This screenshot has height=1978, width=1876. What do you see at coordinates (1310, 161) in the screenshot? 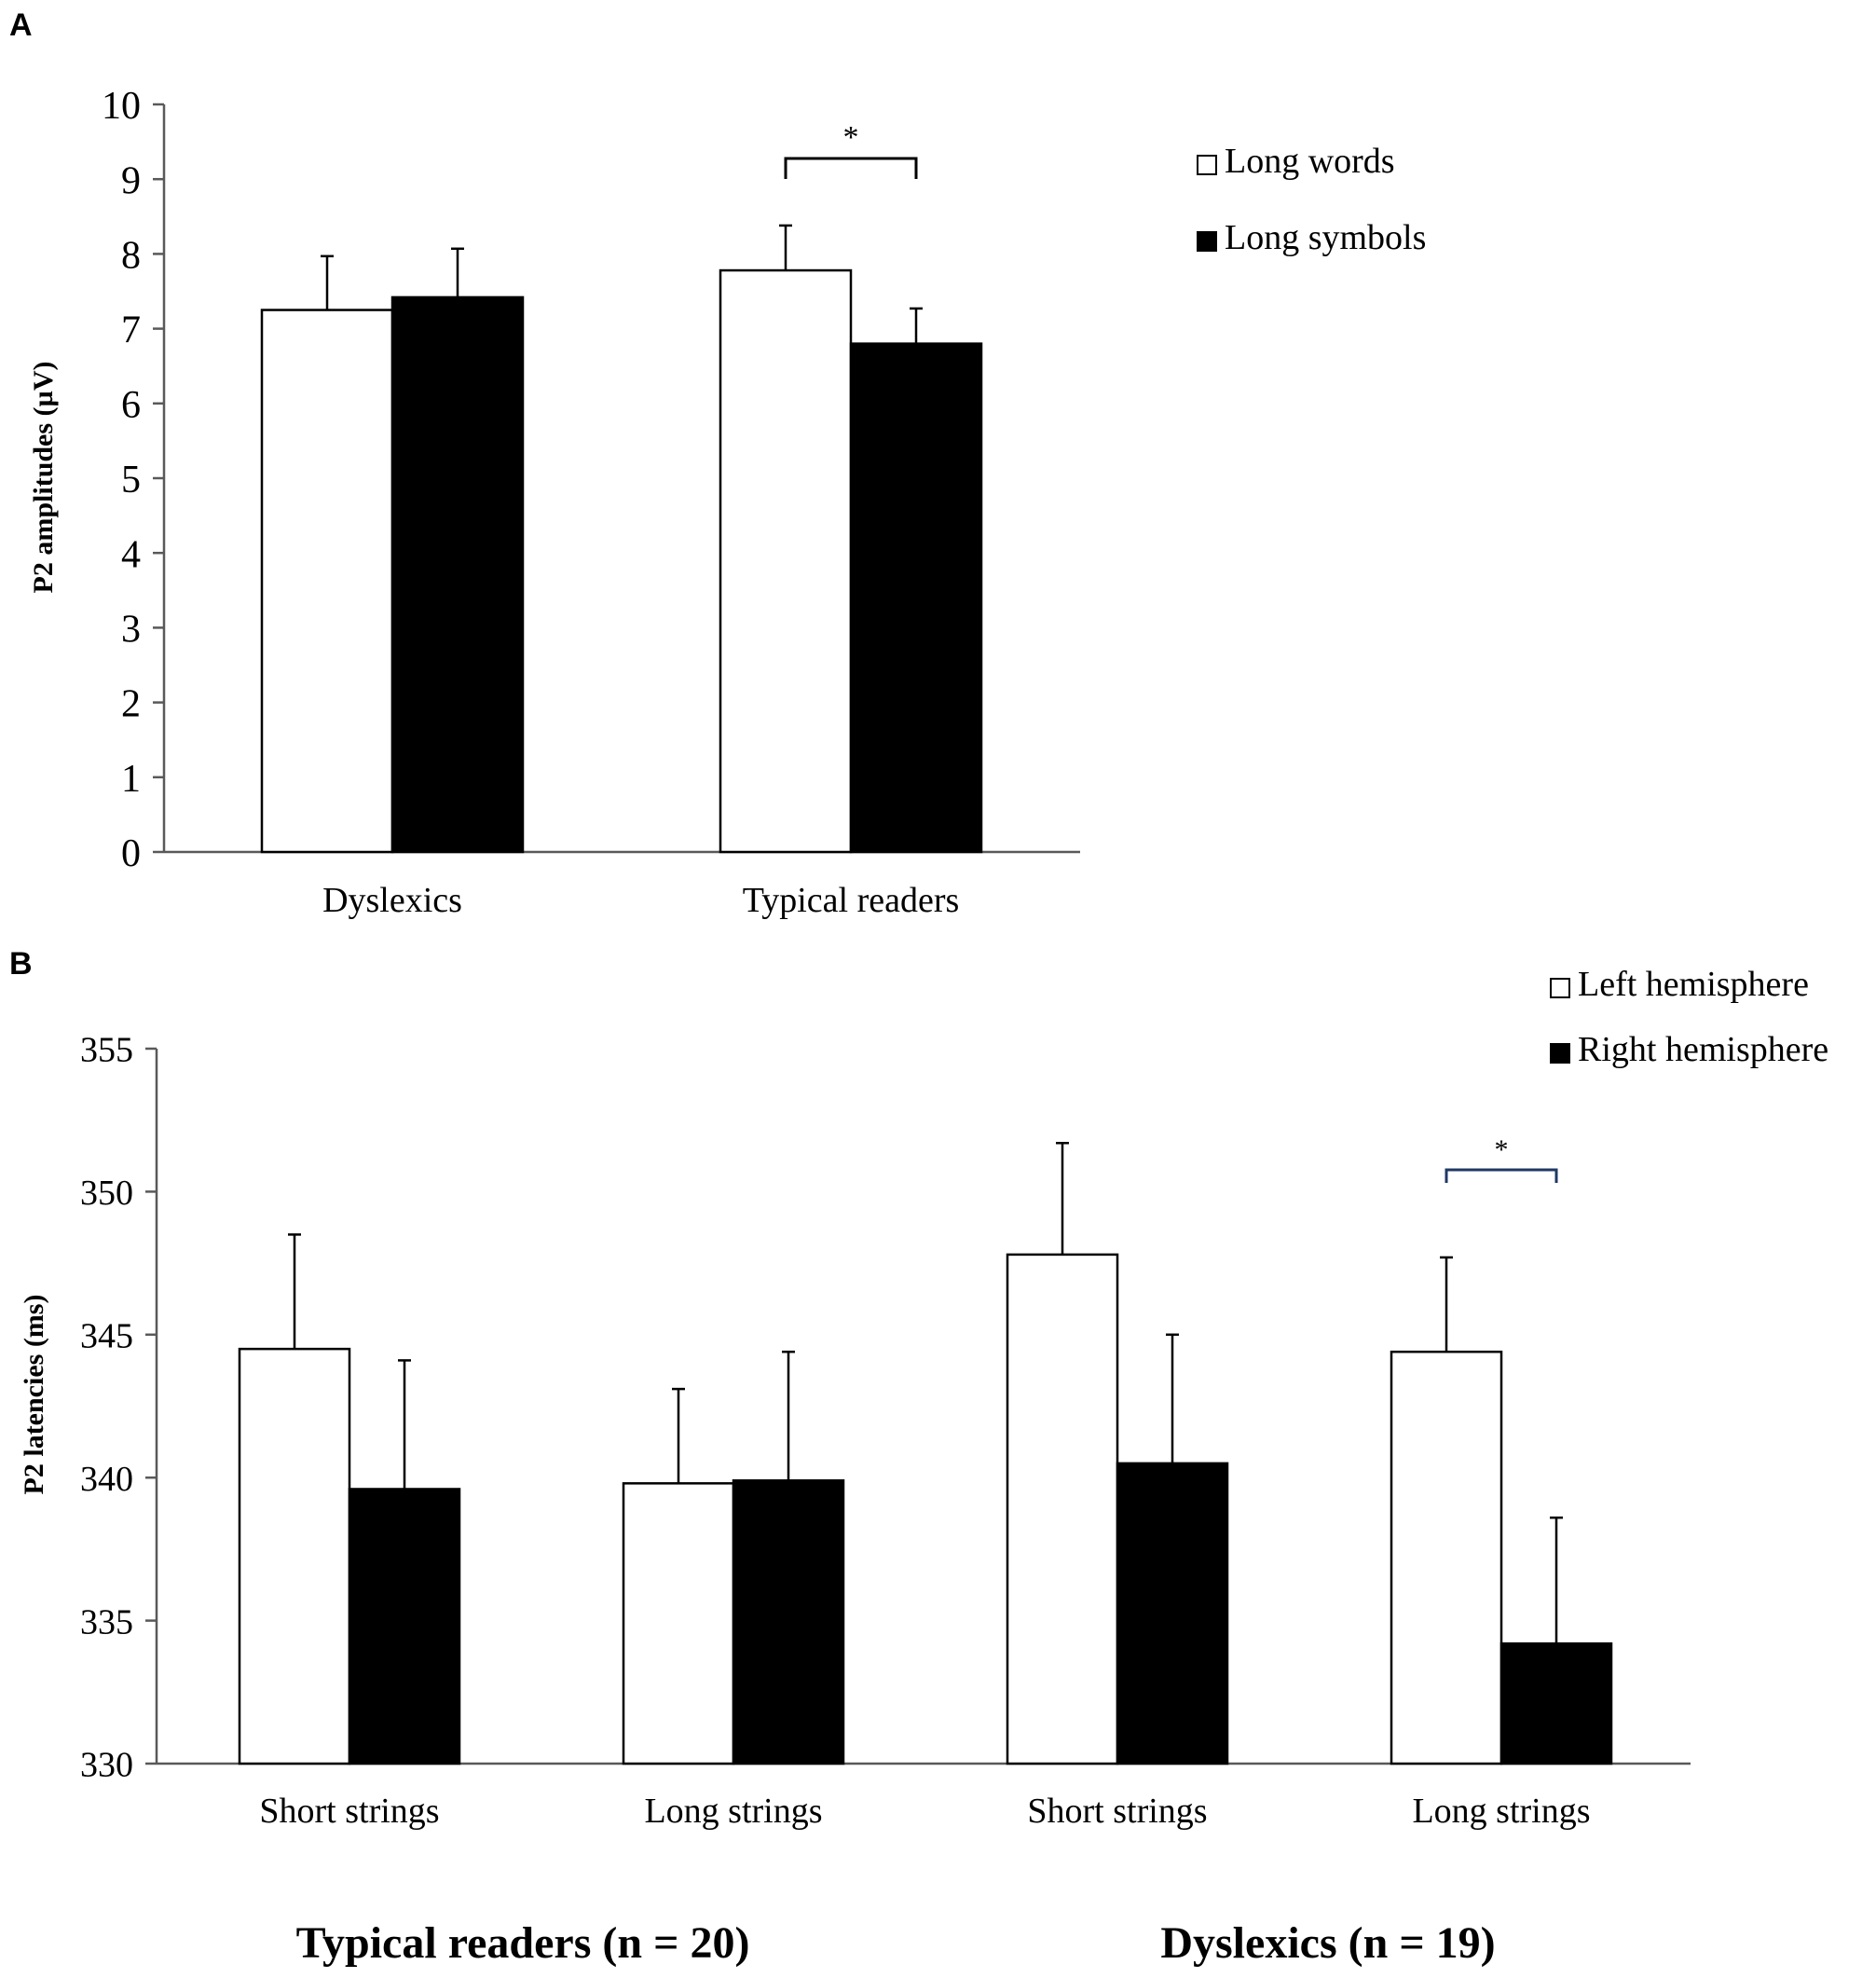
I see `legend-label: Long words` at bounding box center [1310, 161].